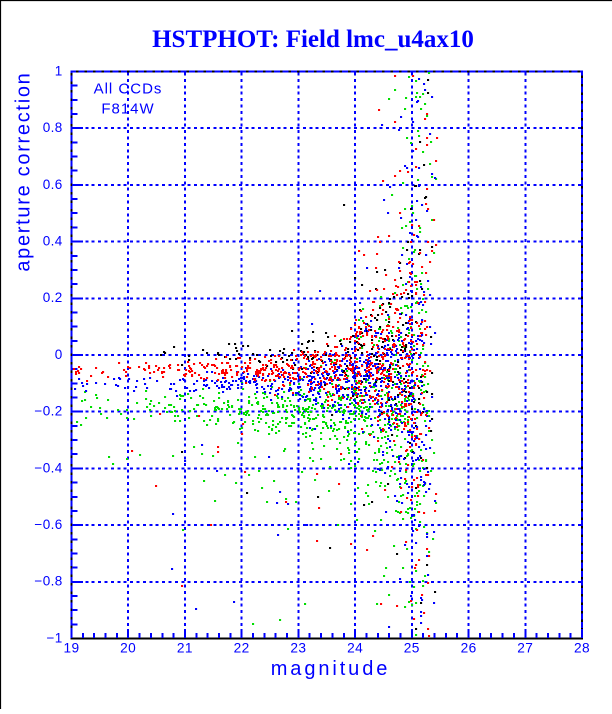 This screenshot has height=714, width=612. What do you see at coordinates (48, 411) in the screenshot?
I see `svg-text: −0.2` at bounding box center [48, 411].